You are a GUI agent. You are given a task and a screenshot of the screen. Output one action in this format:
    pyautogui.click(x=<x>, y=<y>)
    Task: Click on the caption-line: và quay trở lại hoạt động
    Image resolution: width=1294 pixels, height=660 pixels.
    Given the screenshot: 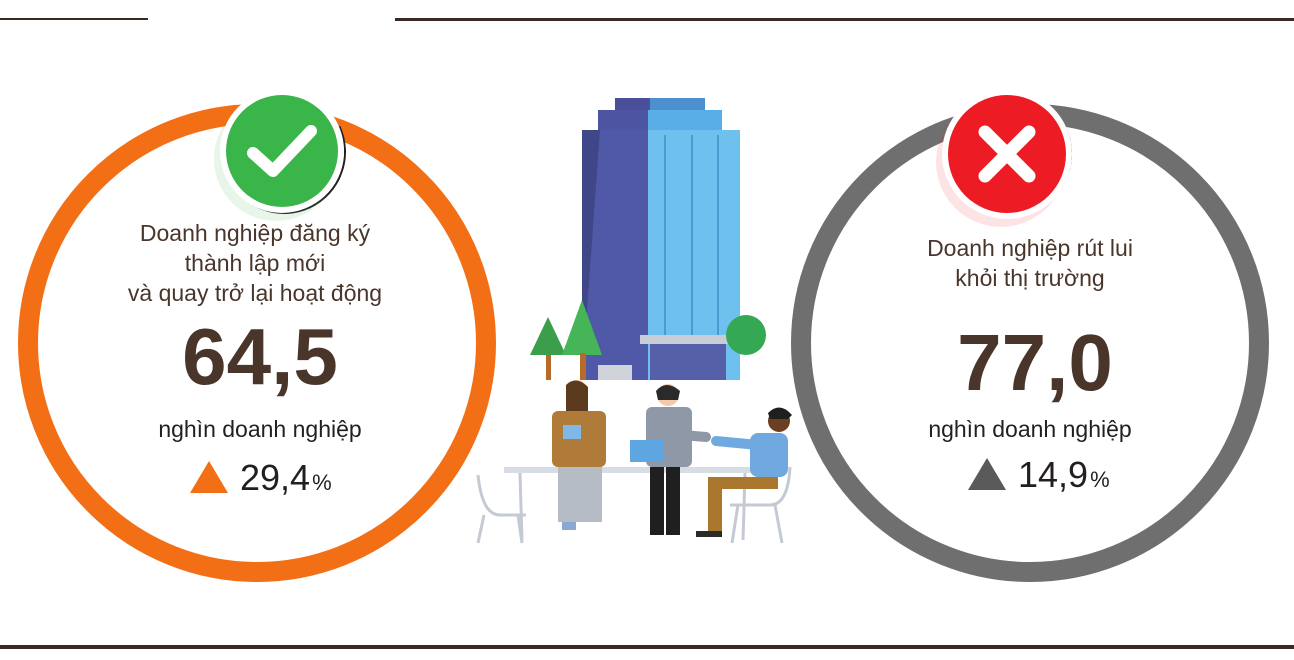 What is the action you would take?
    pyautogui.click(x=255, y=293)
    